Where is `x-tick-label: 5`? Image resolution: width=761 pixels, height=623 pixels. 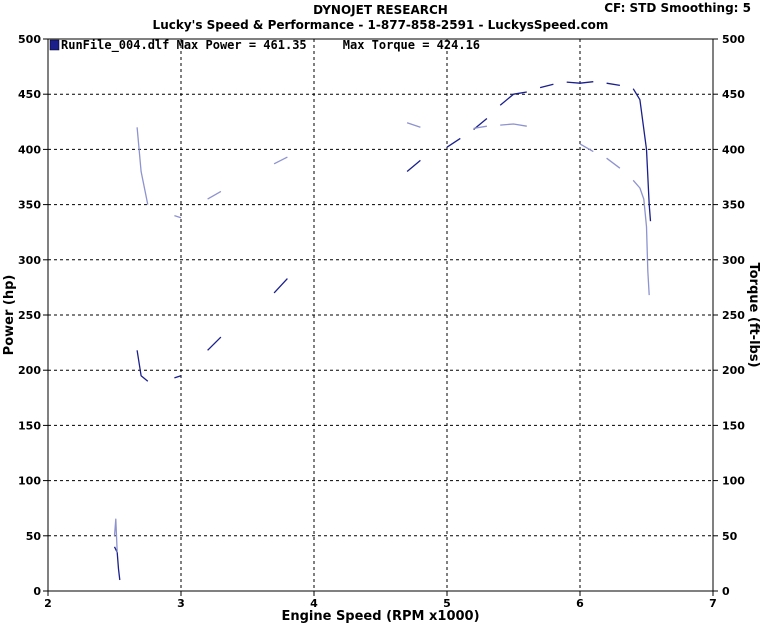
x-tick-label: 5 is located at coordinates (447, 603).